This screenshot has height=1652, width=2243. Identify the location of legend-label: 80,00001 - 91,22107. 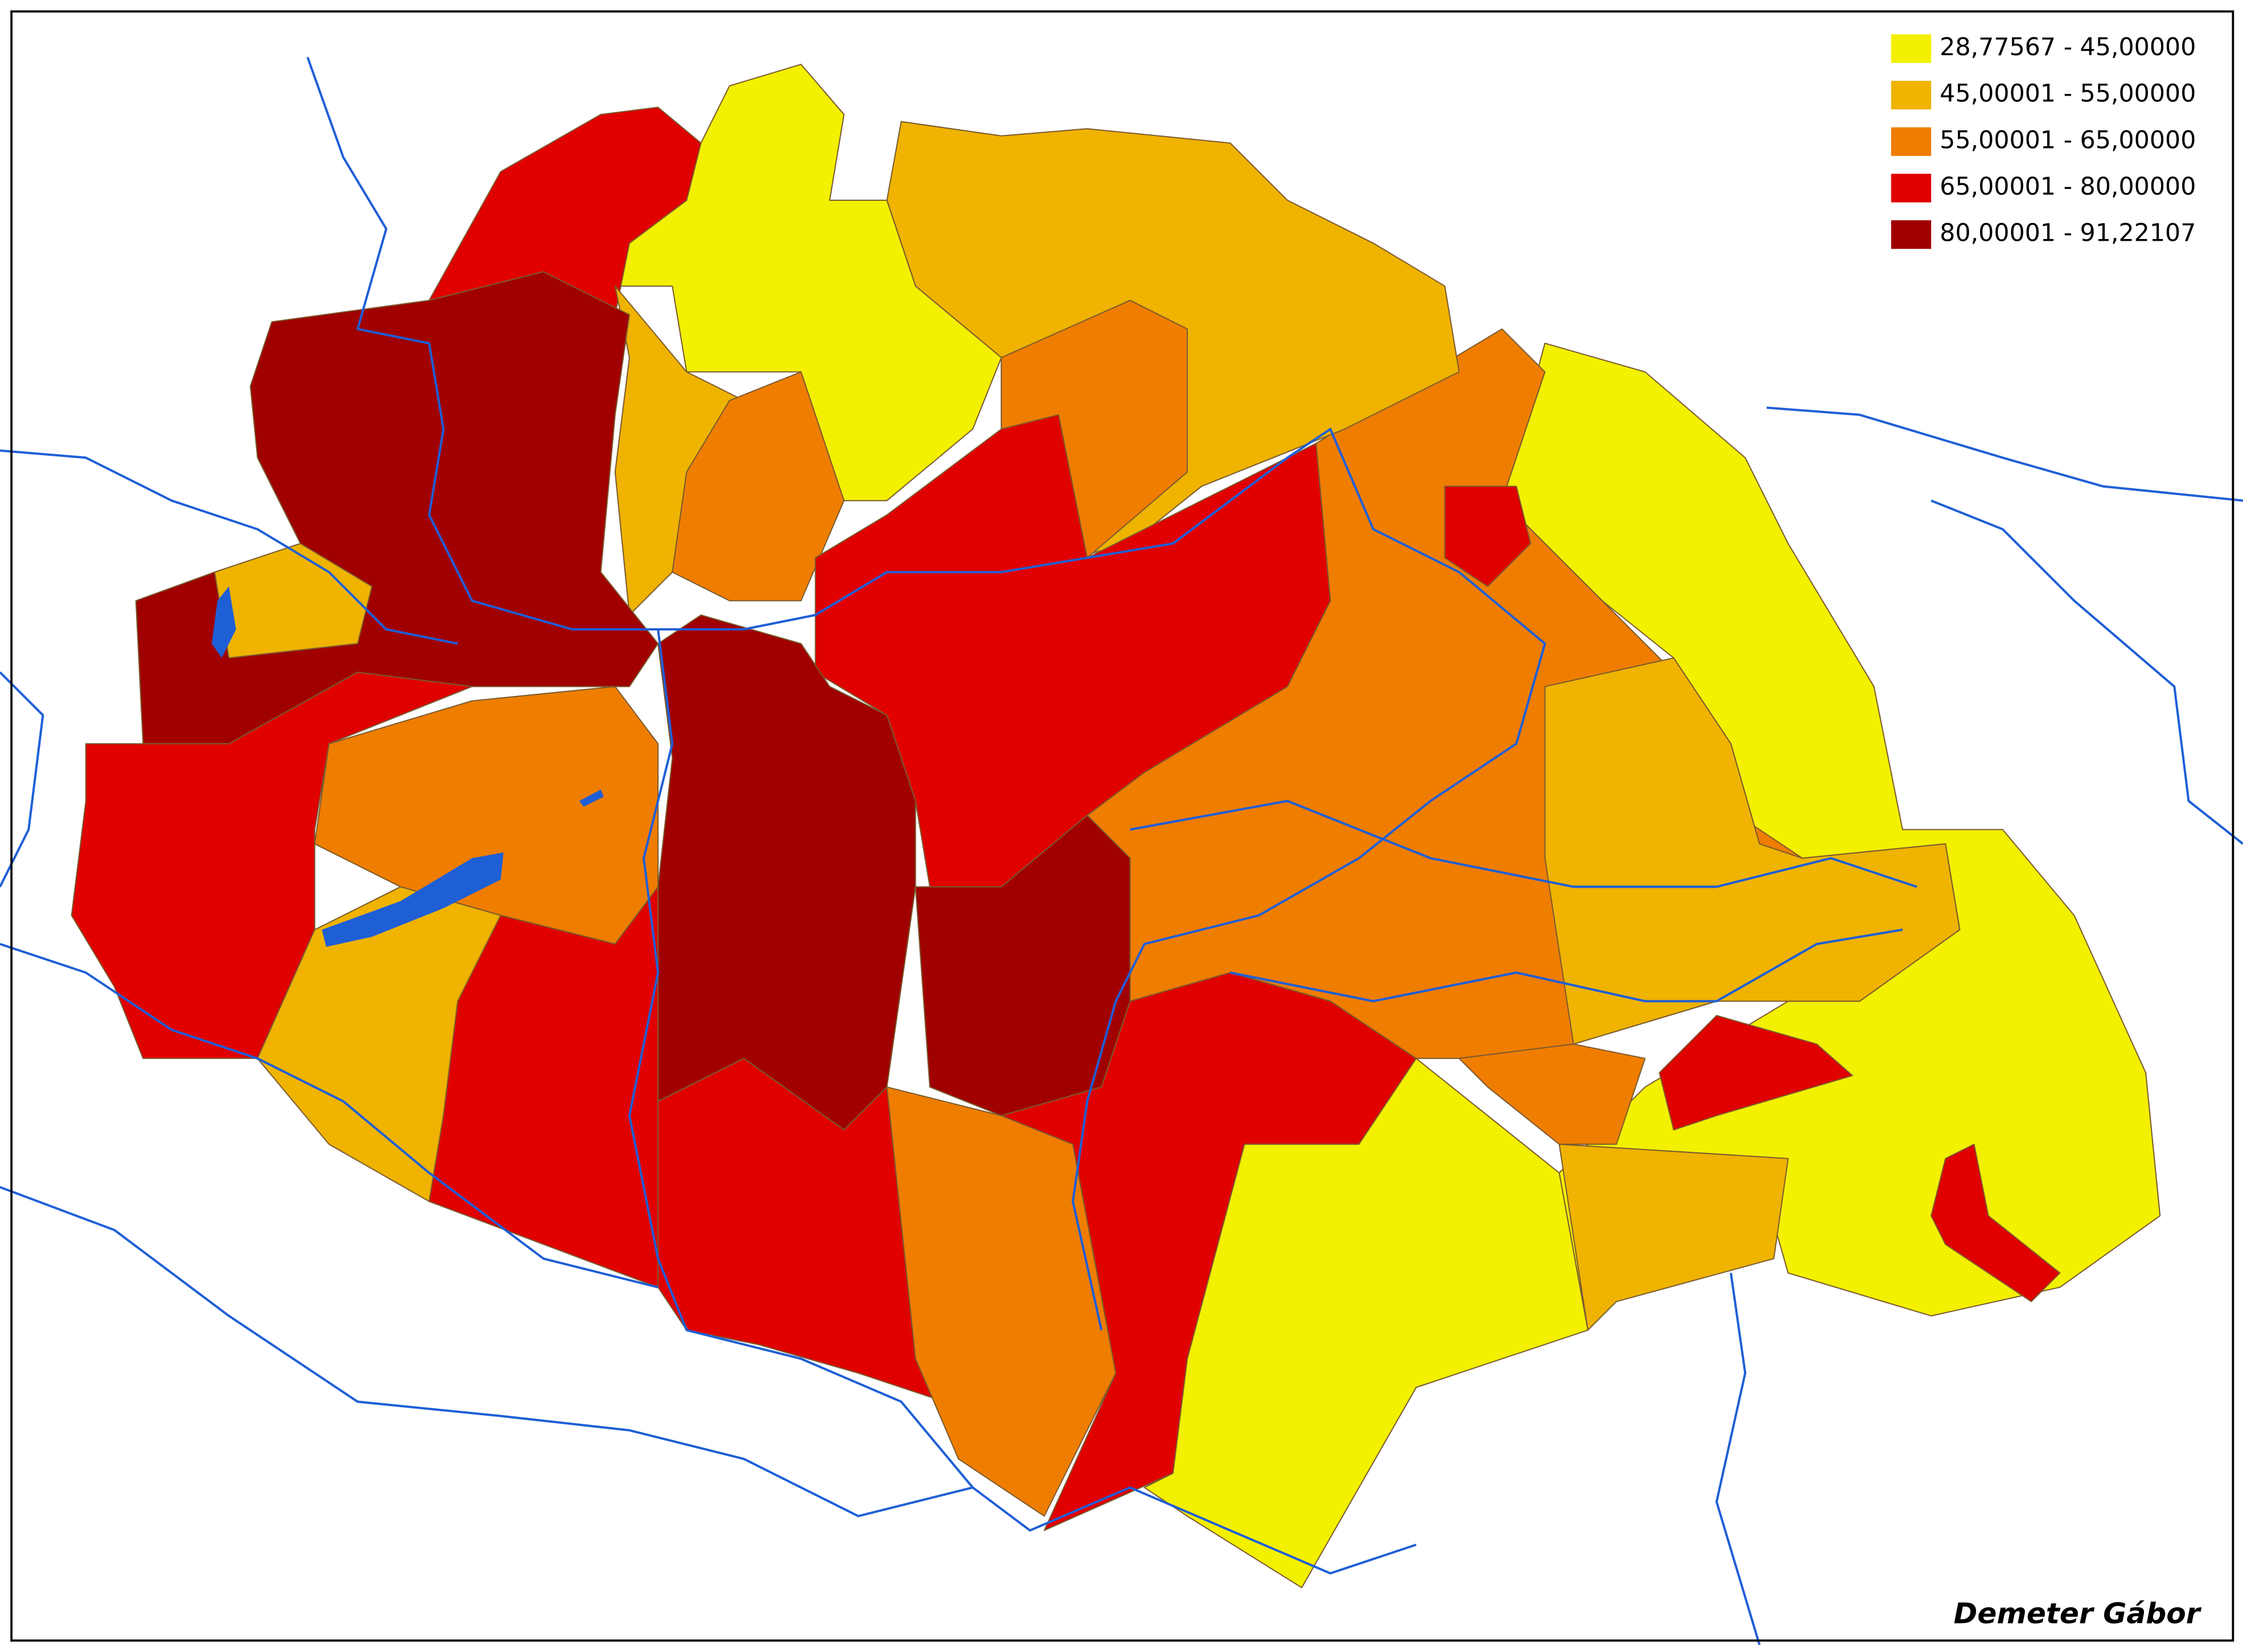
(2068, 233).